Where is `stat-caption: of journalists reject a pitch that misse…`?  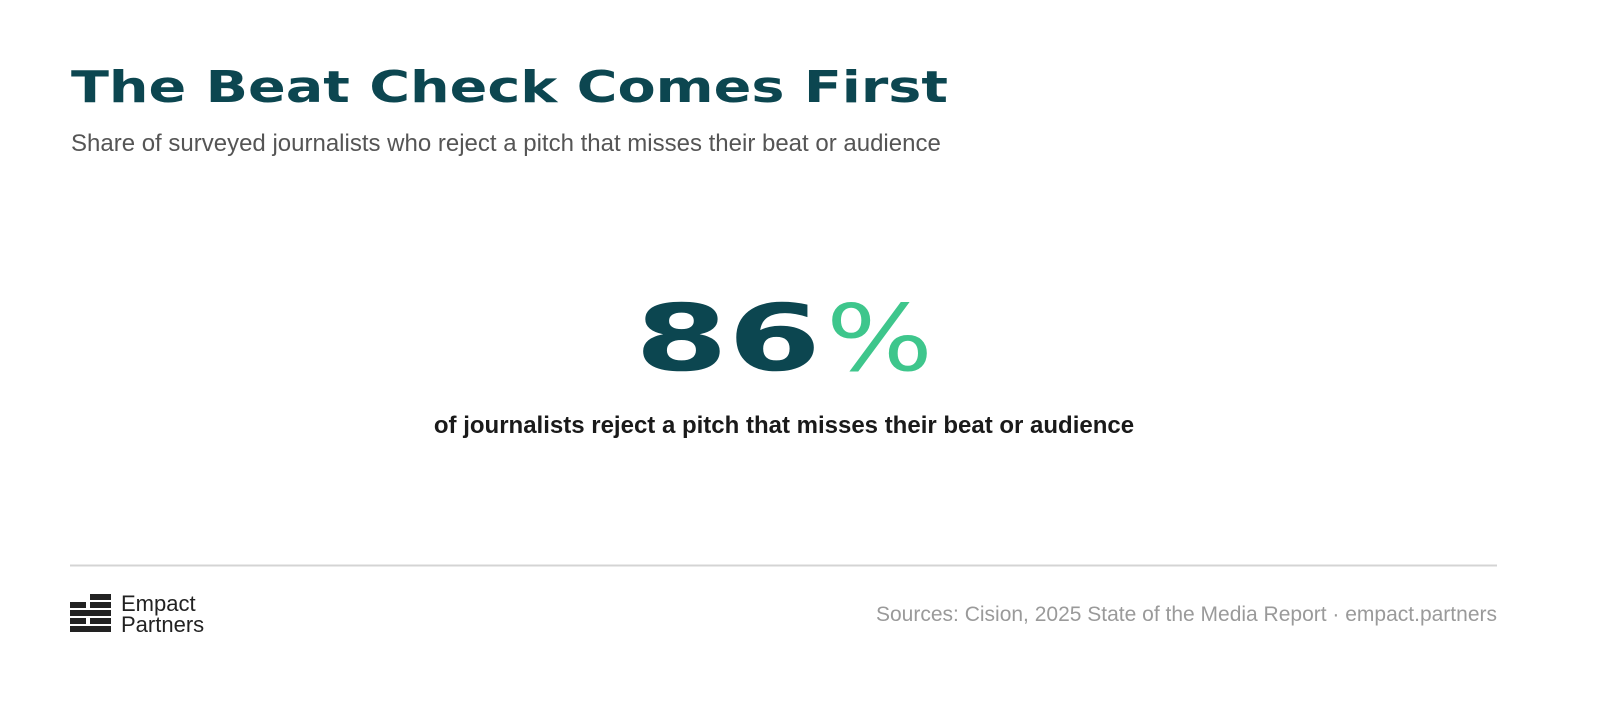 stat-caption: of journalists reject a pitch that misse… is located at coordinates (784, 425).